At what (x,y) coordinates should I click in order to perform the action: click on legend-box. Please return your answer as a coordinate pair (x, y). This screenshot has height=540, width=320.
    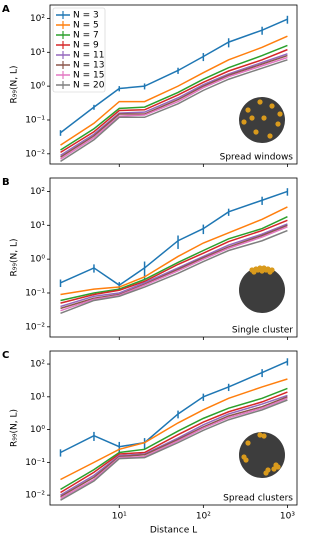
    Looking at the image, I should click on (79, 50).